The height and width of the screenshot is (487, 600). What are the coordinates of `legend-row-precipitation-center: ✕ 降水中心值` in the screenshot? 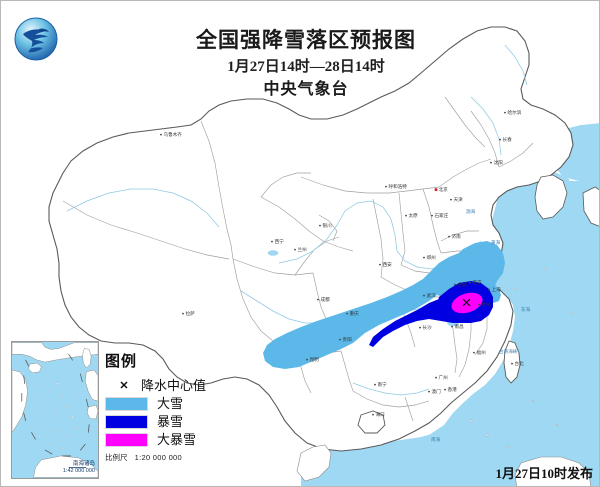 It's located at (168, 385).